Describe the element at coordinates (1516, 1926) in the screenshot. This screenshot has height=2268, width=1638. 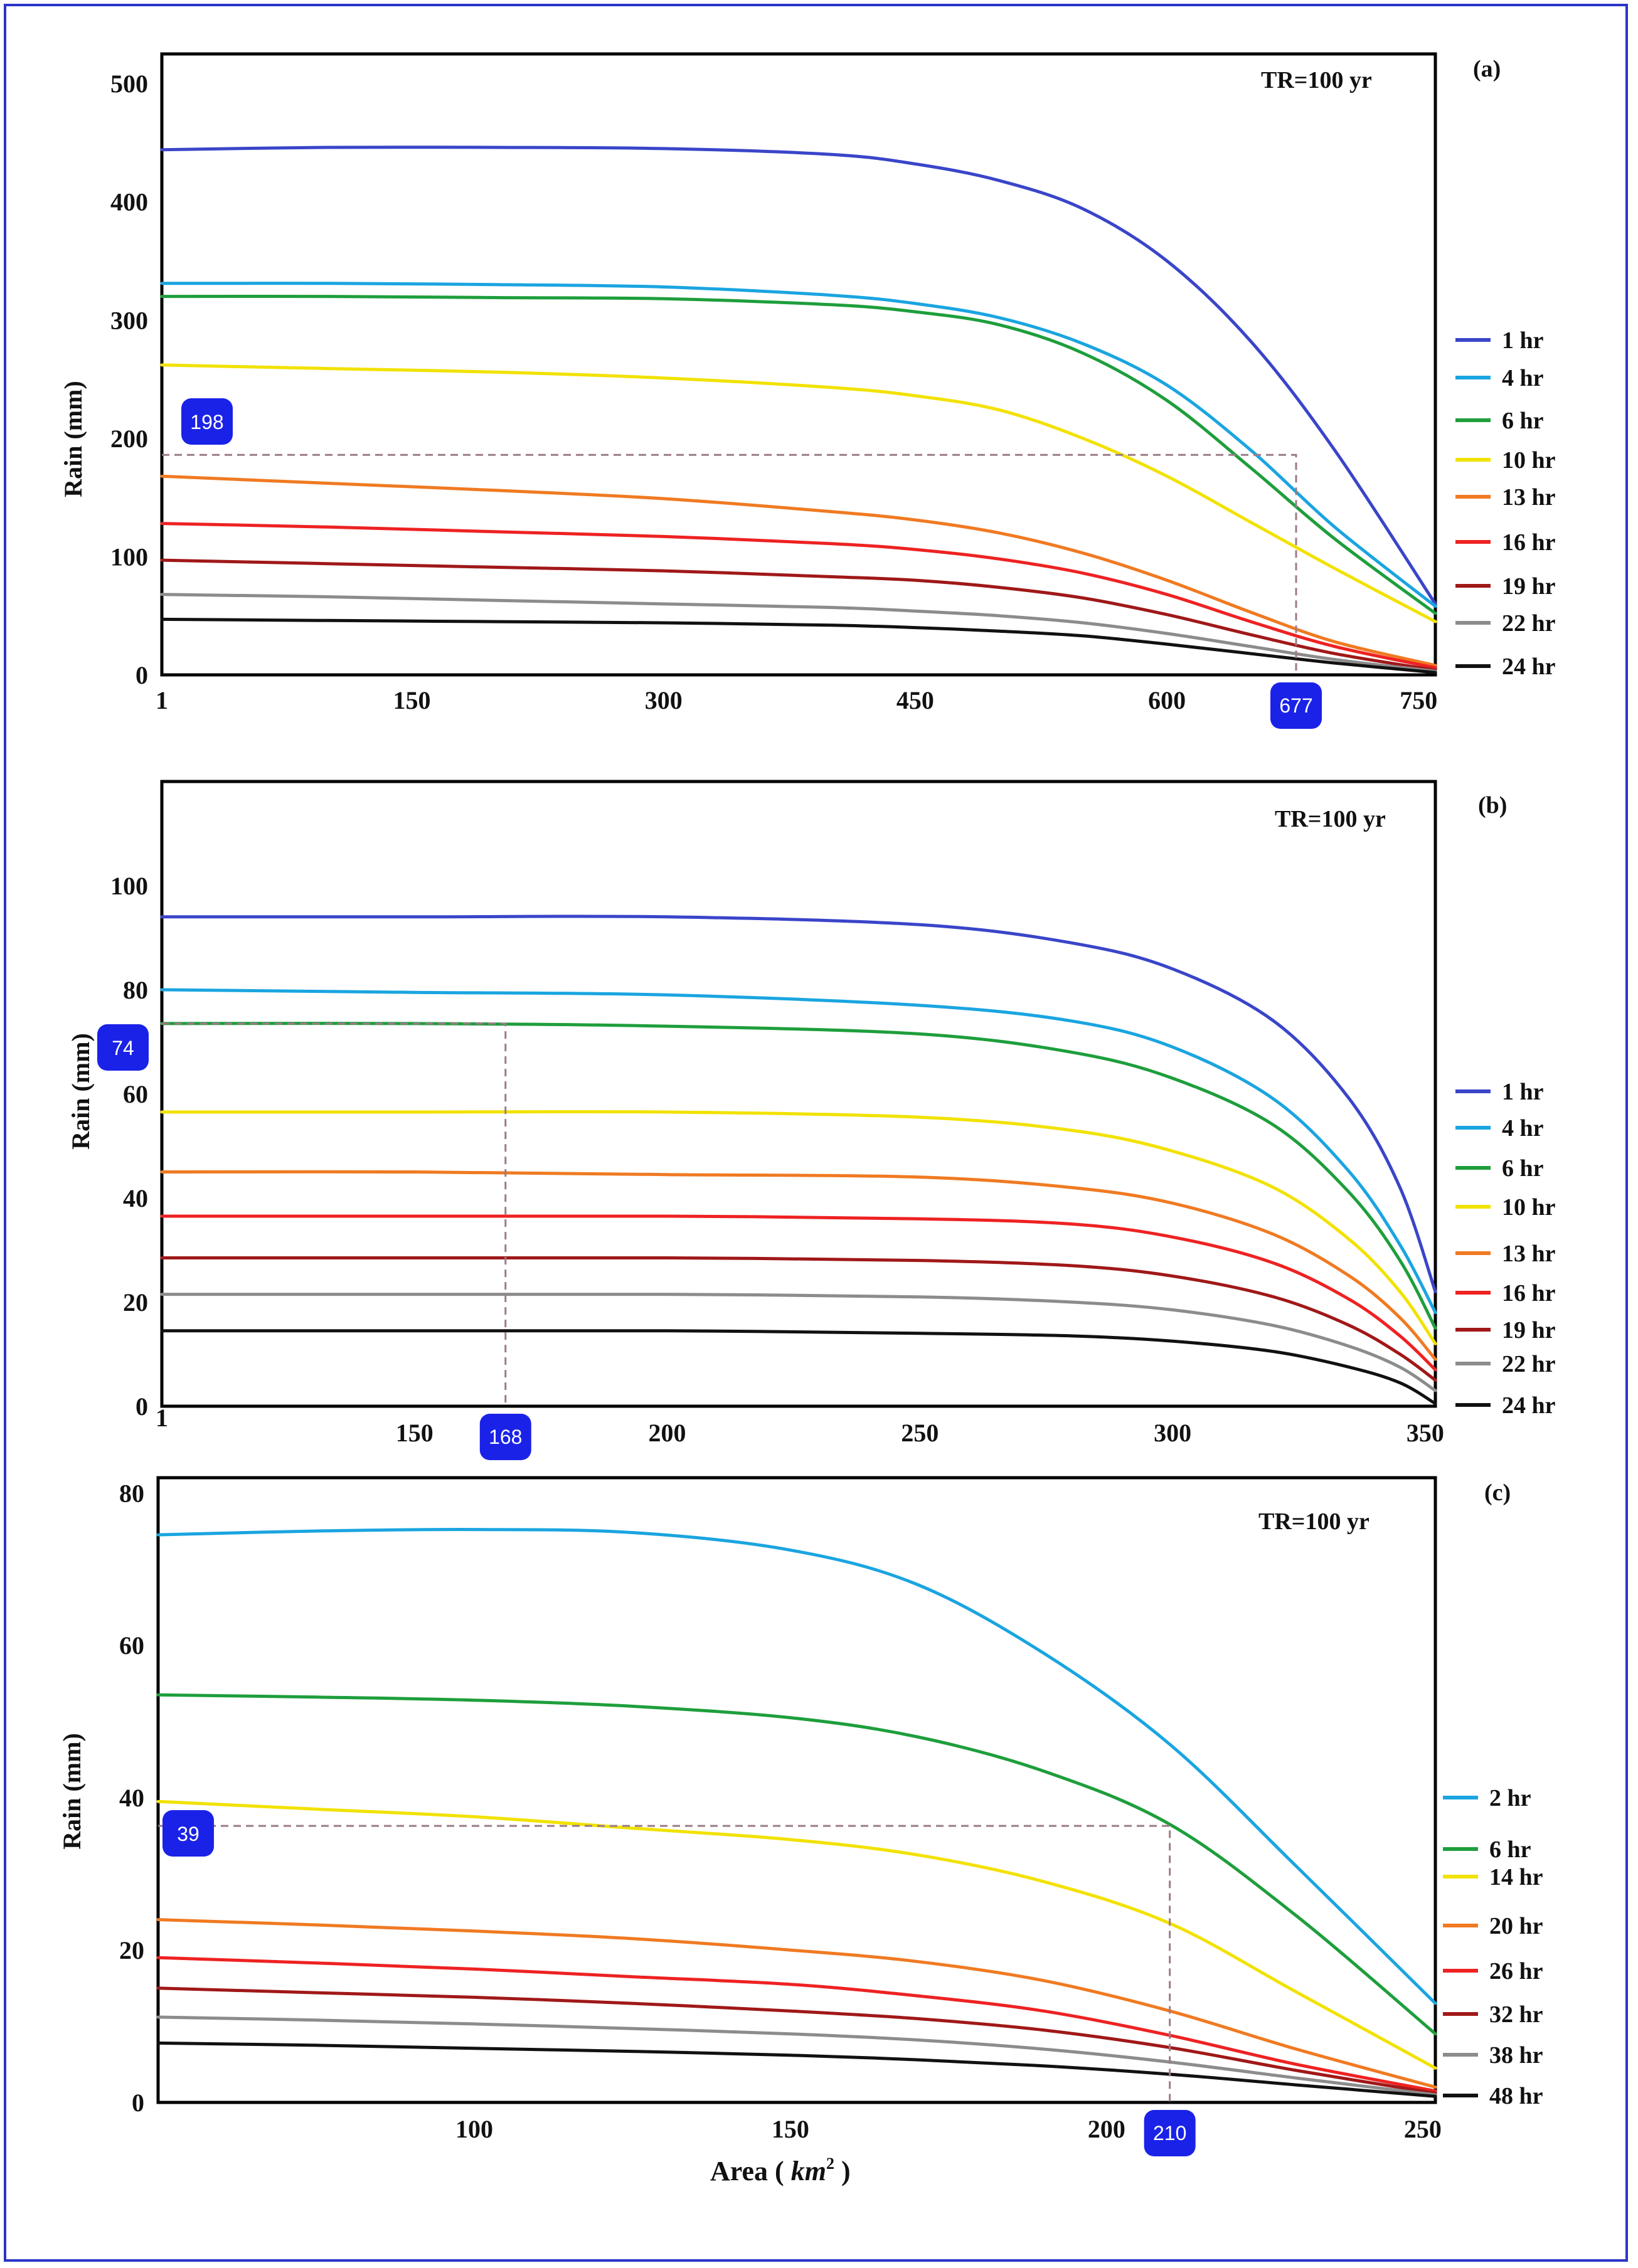
I see `legend-entry: 20 hr` at that location.